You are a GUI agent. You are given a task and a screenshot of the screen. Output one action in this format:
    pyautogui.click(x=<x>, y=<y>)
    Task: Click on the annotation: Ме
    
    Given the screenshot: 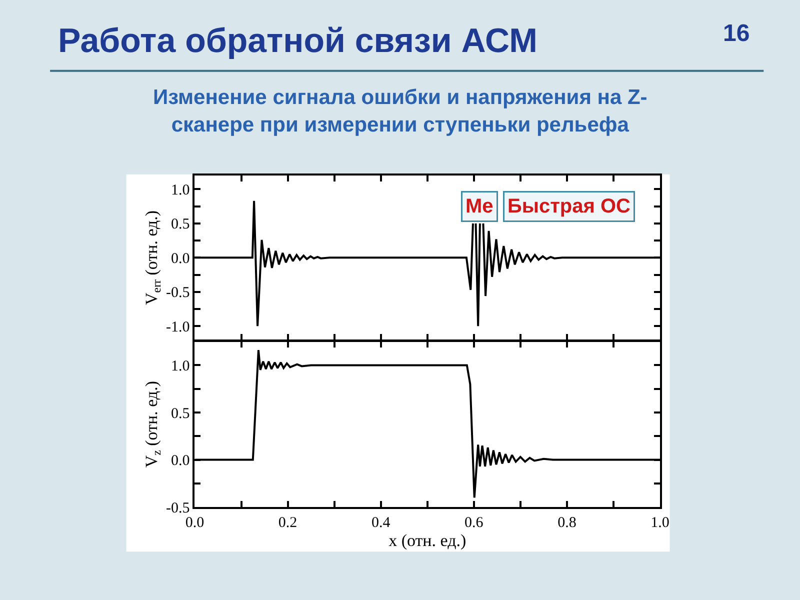 What is the action you would take?
    pyautogui.click(x=480, y=207)
    